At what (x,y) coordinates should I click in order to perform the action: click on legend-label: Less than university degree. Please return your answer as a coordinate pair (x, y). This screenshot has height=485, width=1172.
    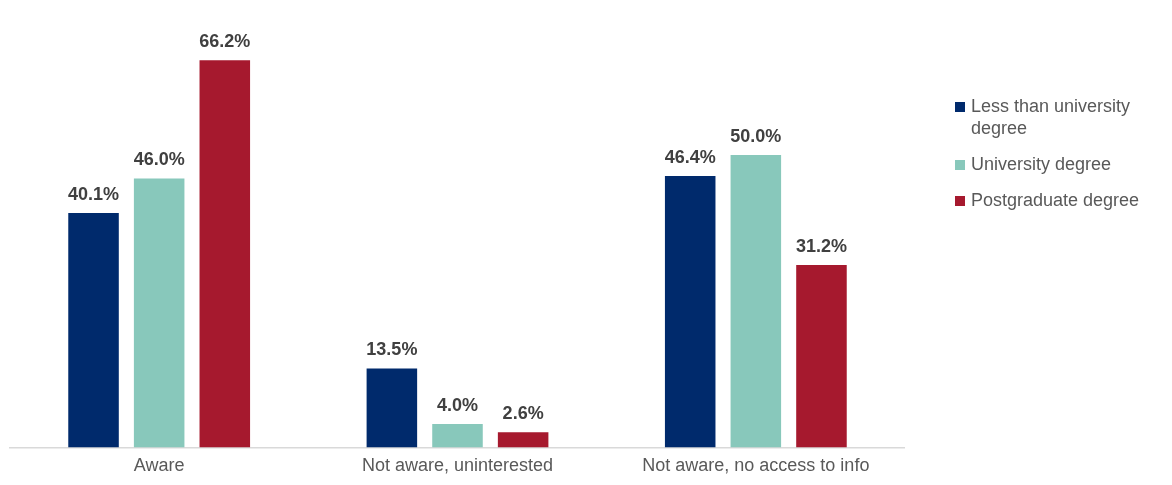
    Looking at the image, I should click on (1051, 117).